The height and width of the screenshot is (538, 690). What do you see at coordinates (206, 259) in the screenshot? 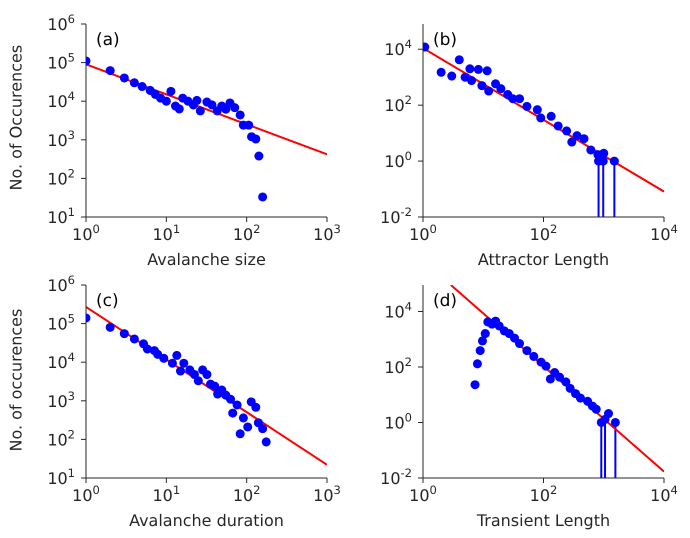
I see `x-axis-title: Avalanche size` at bounding box center [206, 259].